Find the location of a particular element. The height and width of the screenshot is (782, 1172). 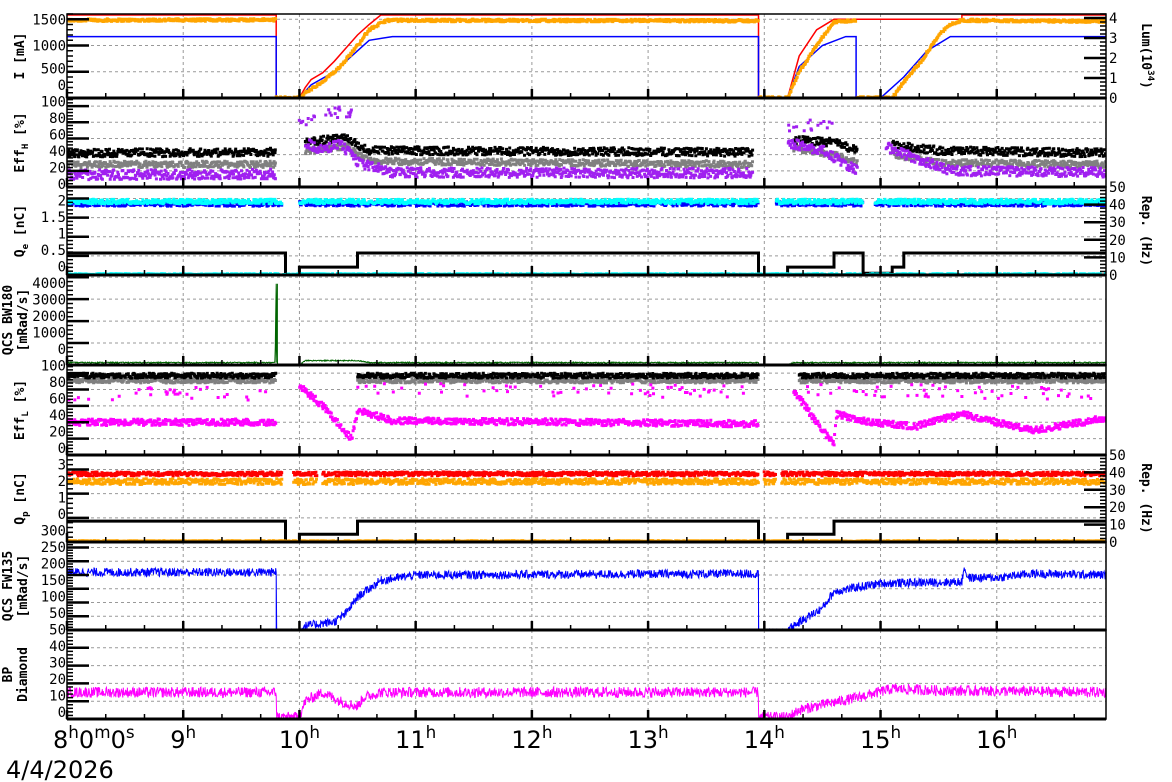

series-group-bp-diamond is located at coordinates (586, 701).